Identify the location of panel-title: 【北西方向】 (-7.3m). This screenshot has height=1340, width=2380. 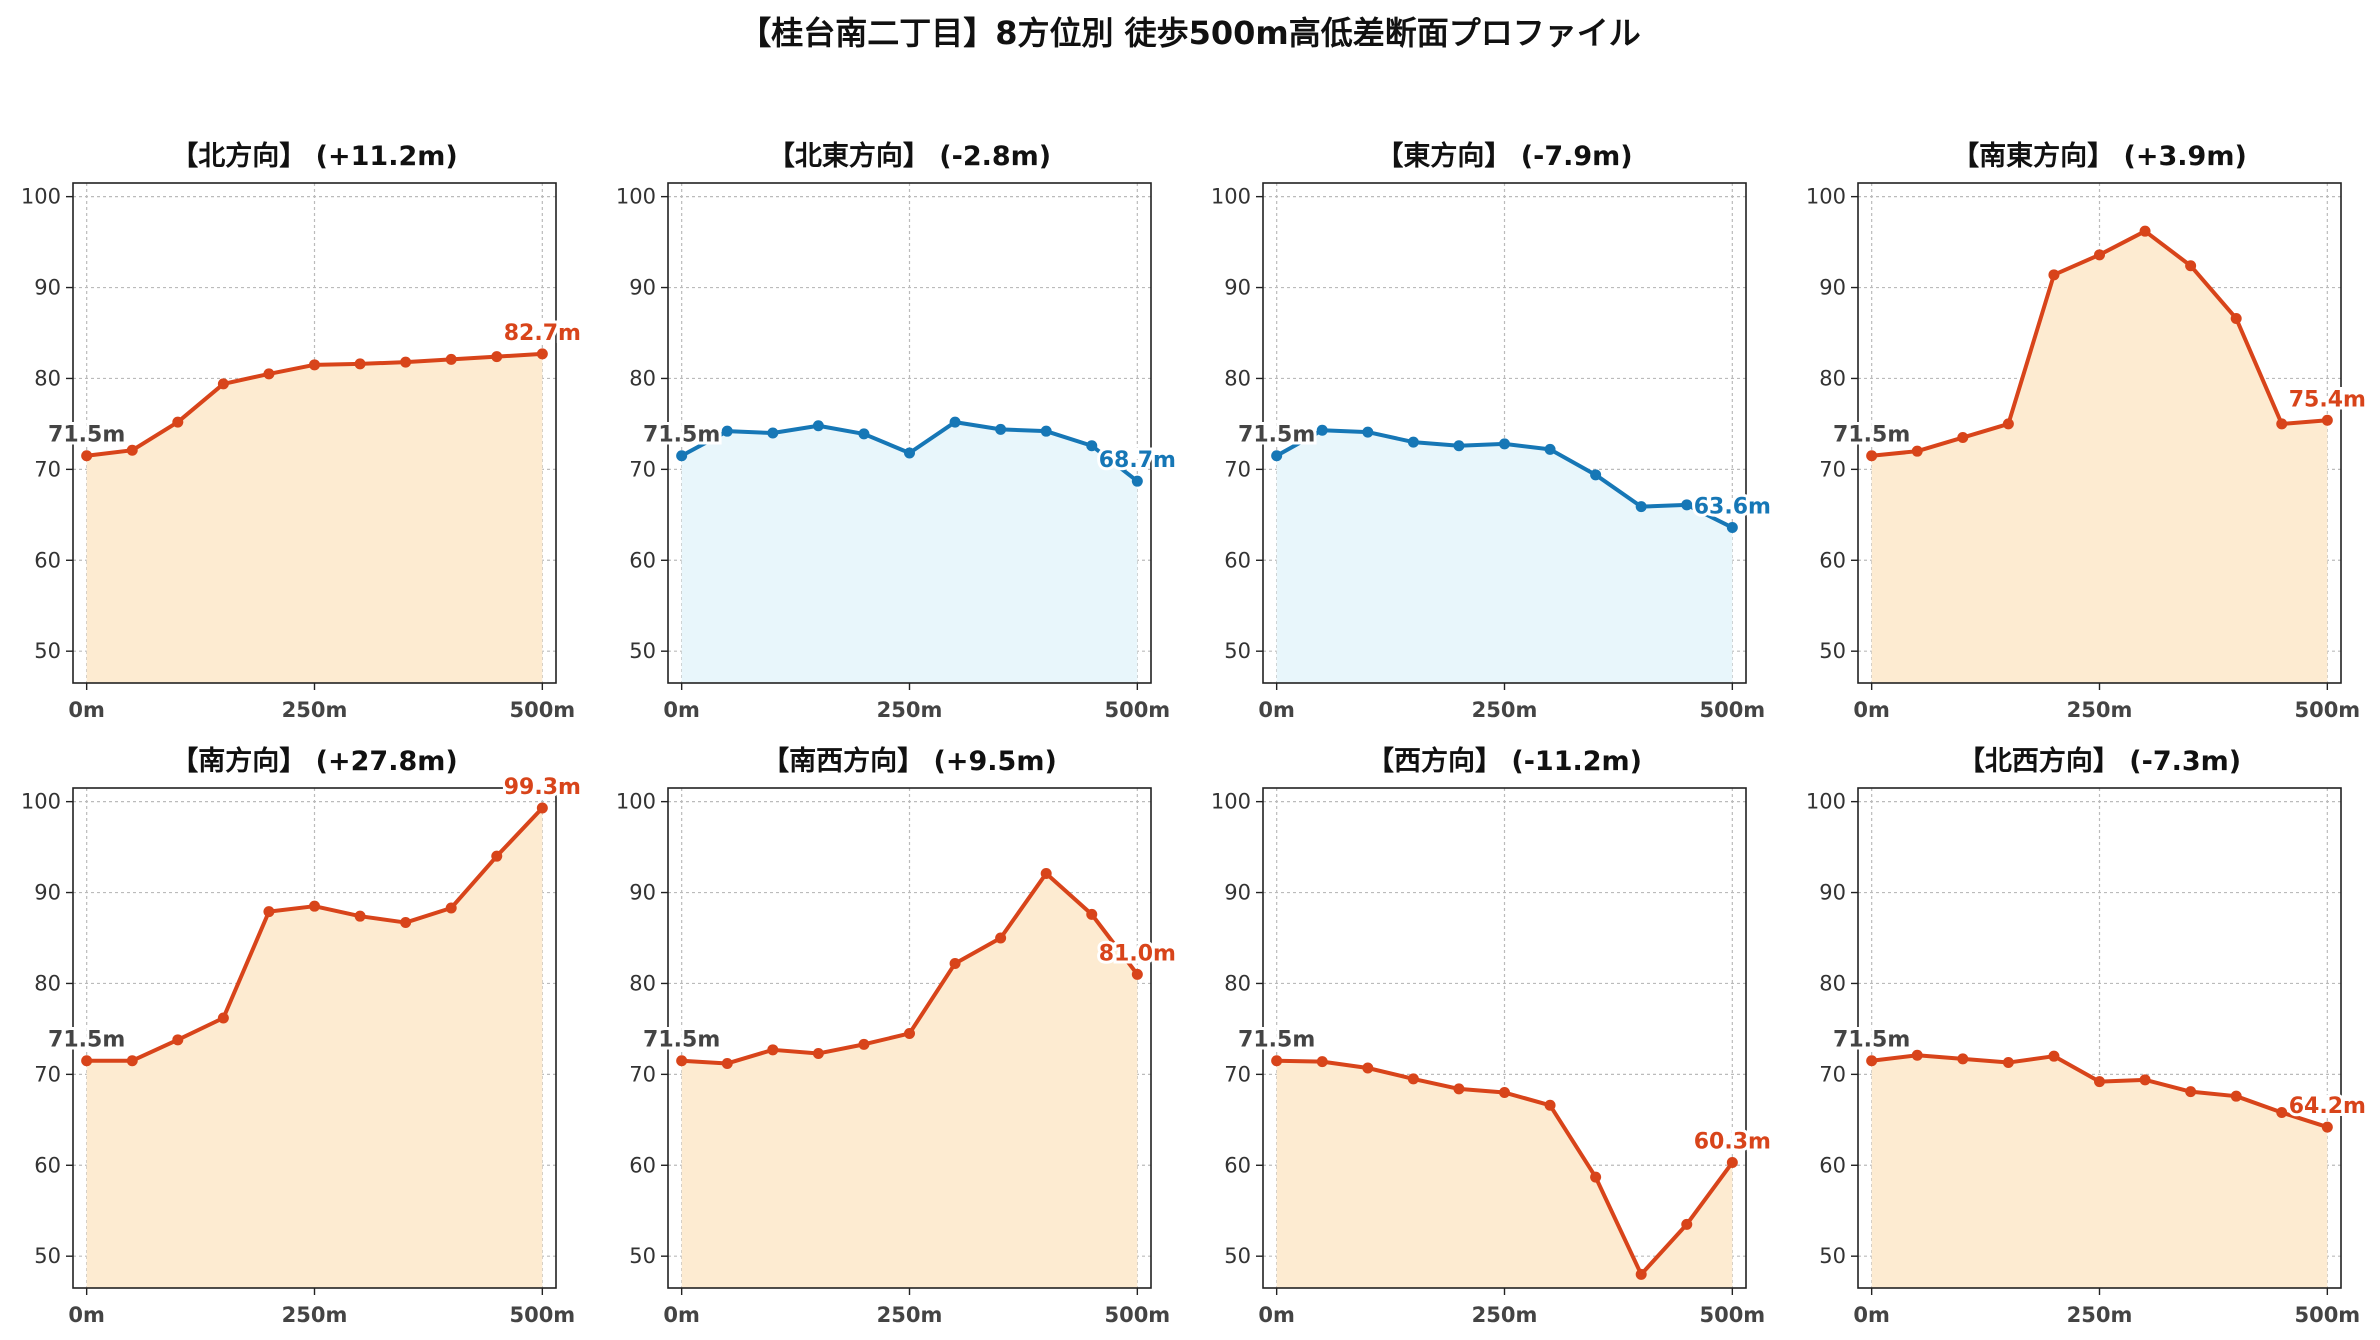
(2099, 761).